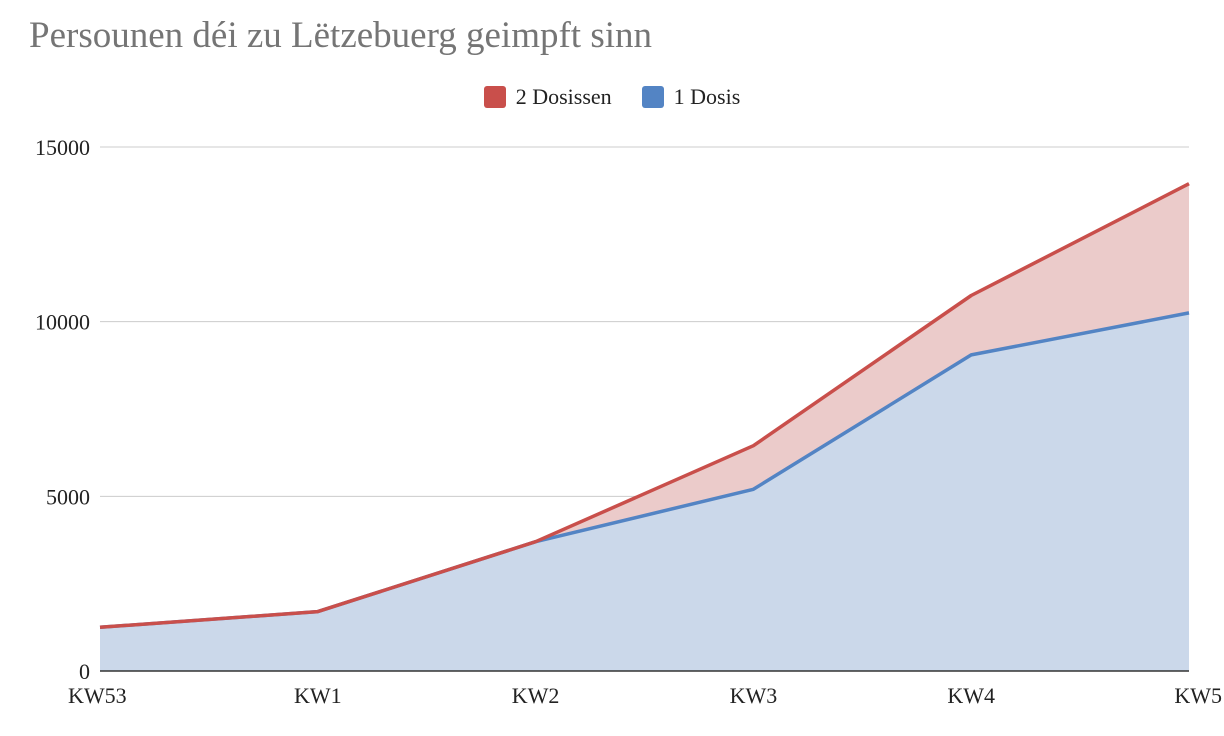  I want to click on y-tick-label: 0, so click(84, 671).